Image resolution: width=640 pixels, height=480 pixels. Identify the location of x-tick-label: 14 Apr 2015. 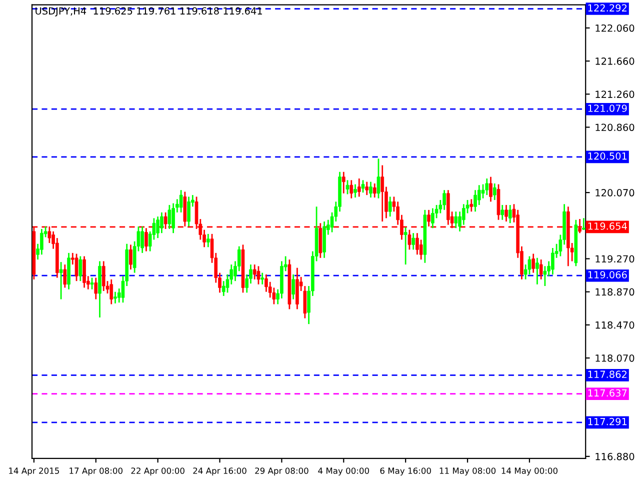
(34, 472).